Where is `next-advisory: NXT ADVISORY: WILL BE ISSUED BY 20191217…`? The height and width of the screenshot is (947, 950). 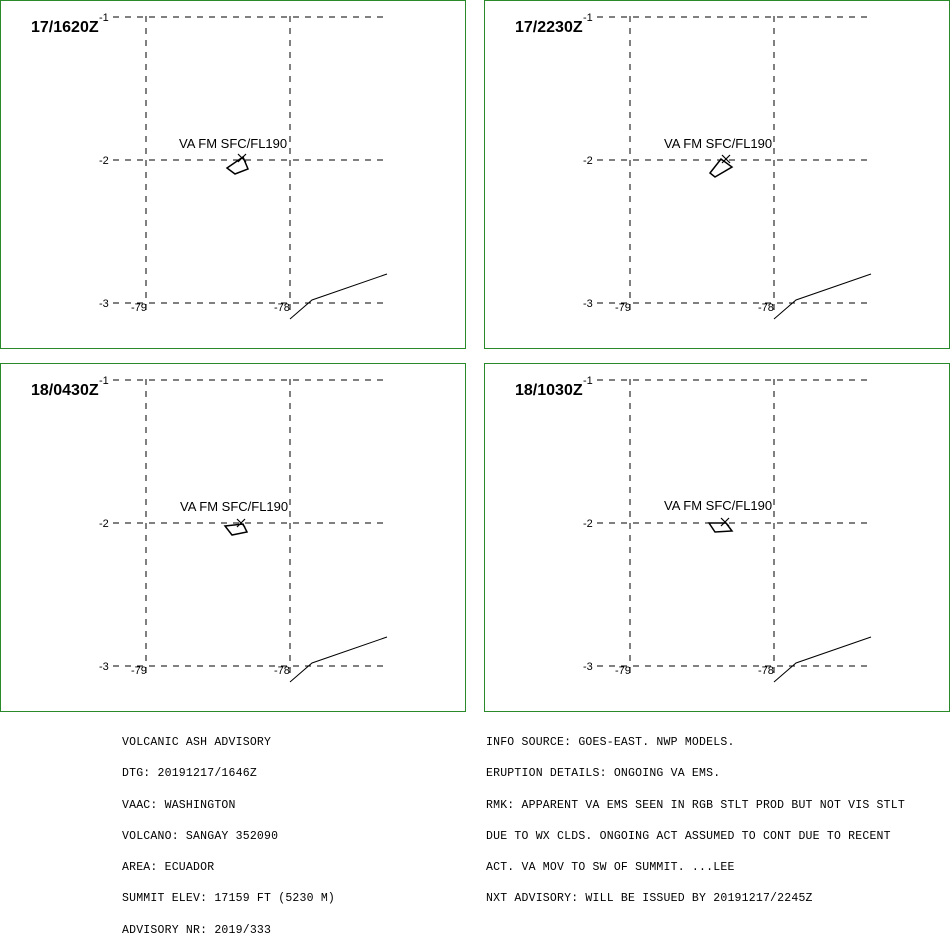 next-advisory: NXT ADVISORY: WILL BE ISSUED BY 20191217… is located at coordinates (649, 899).